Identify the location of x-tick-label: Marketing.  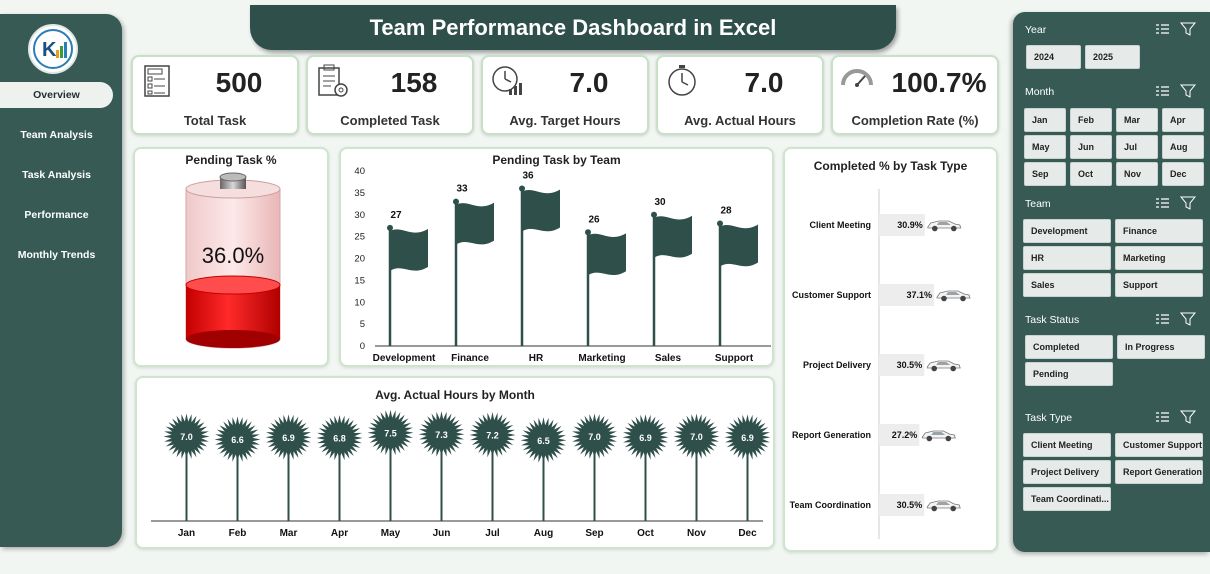
(601, 358).